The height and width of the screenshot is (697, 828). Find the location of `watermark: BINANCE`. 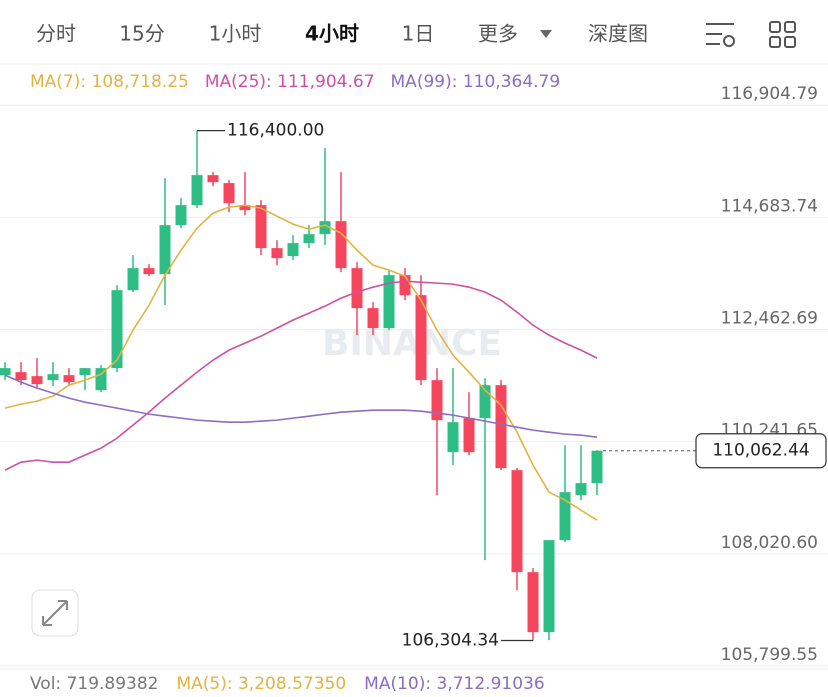

watermark: BINANCE is located at coordinates (412, 343).